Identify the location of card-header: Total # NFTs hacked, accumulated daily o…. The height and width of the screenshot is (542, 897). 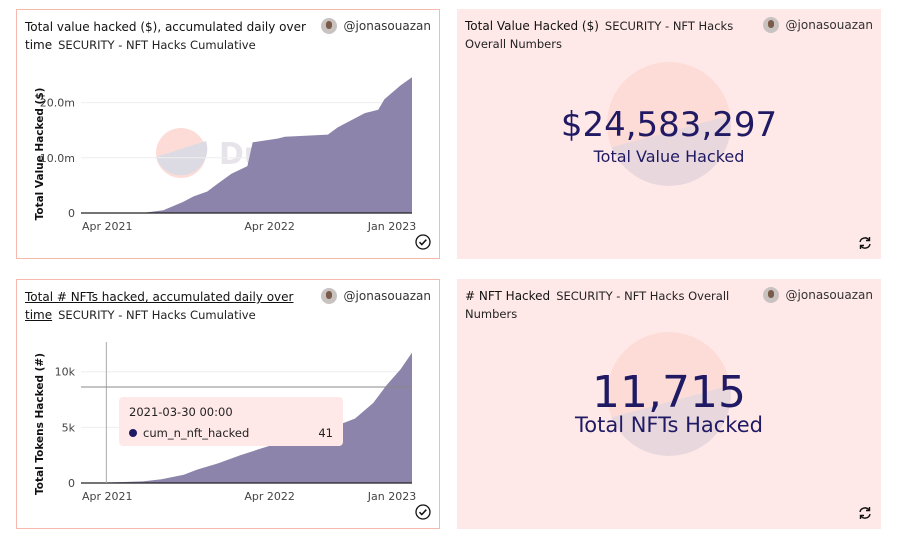
(170, 306).